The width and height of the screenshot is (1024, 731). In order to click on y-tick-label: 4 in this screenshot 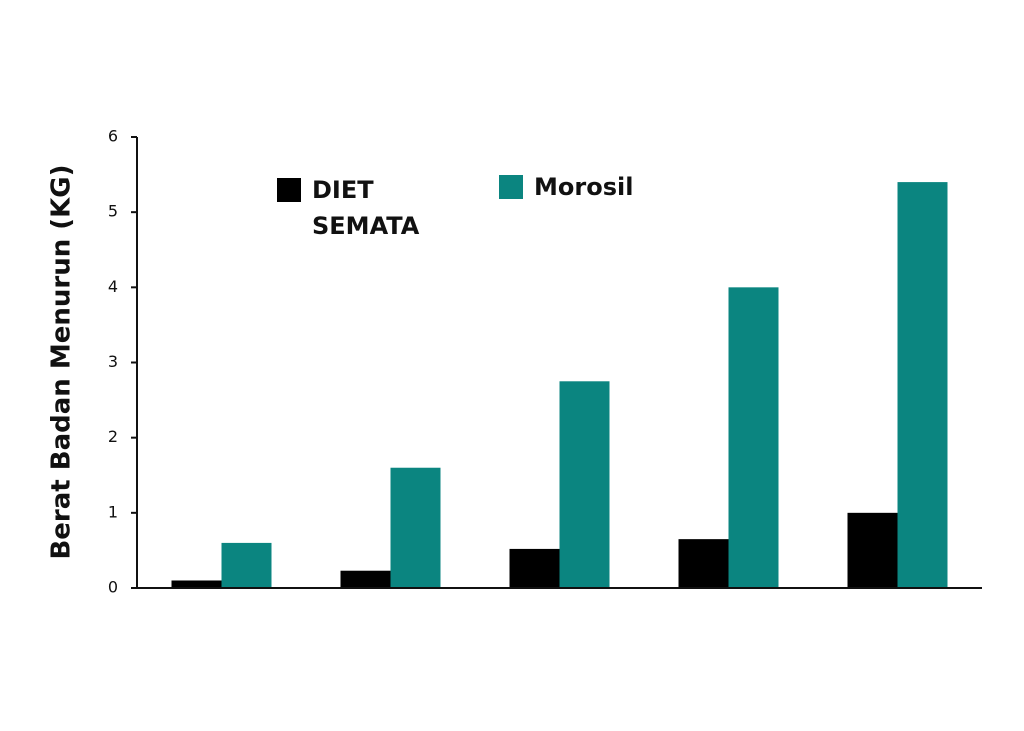, I will do `click(113, 286)`.